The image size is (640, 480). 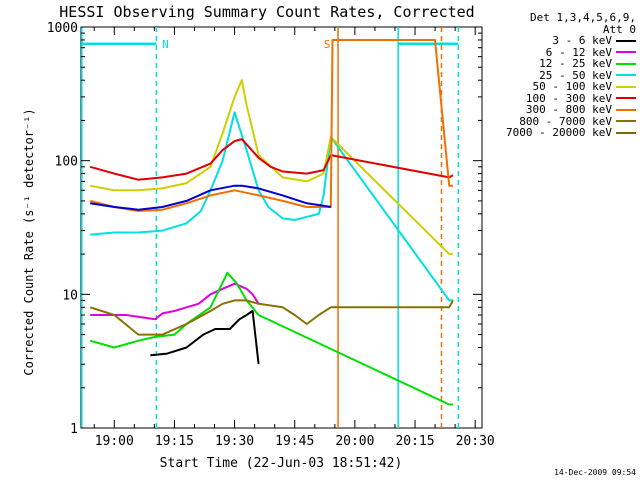 What do you see at coordinates (565, 121) in the screenshot?
I see `legend-label: 800 - 7000 keV` at bounding box center [565, 121].